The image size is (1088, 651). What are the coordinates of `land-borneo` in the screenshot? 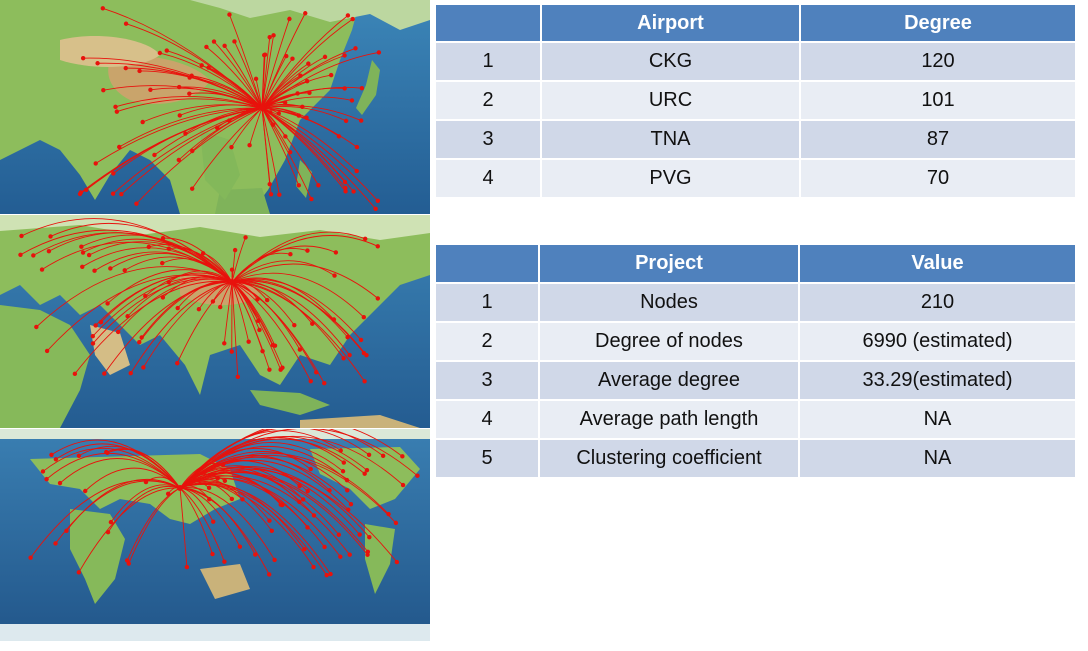 It's located at (242, 201).